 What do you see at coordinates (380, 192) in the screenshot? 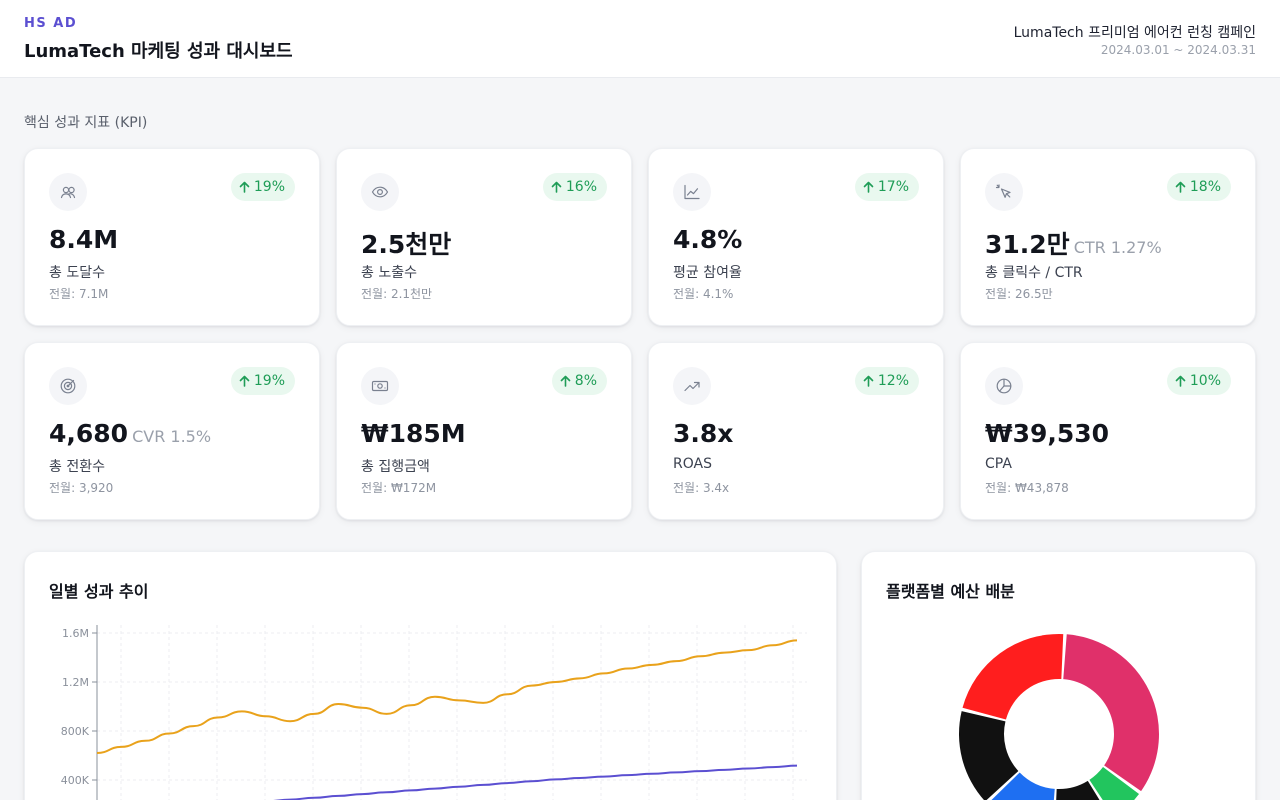
I see `eye-icon` at bounding box center [380, 192].